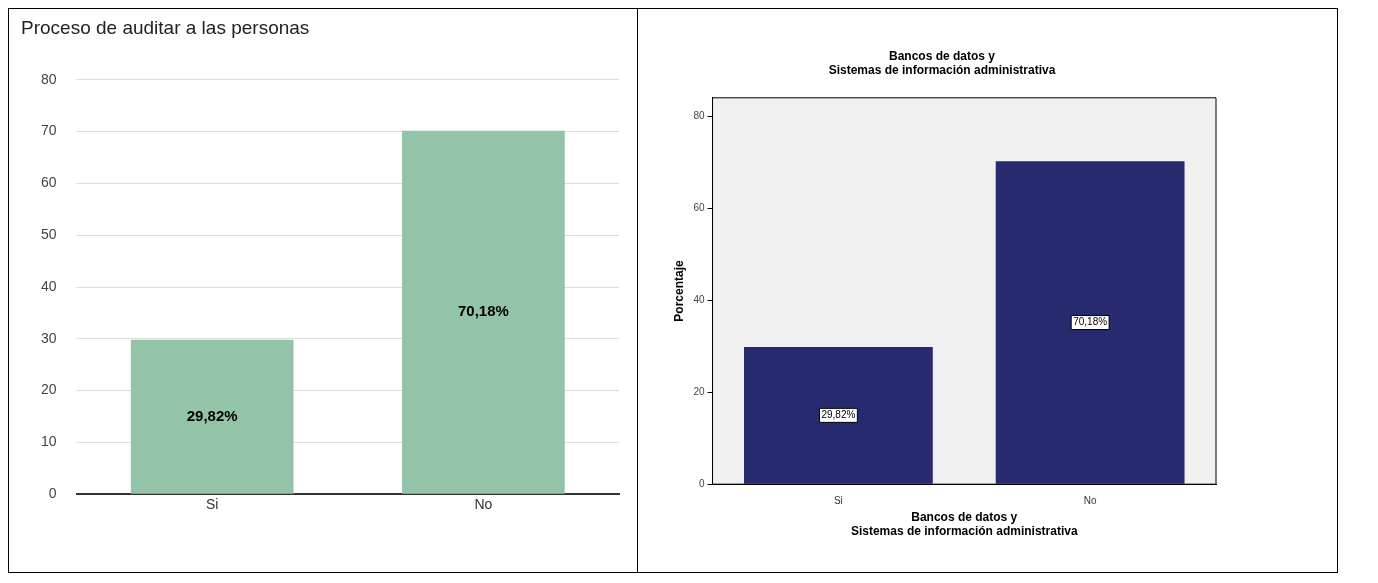  Describe the element at coordinates (678, 290) in the screenshot. I see `y-axis-title: Porcentaje` at that location.